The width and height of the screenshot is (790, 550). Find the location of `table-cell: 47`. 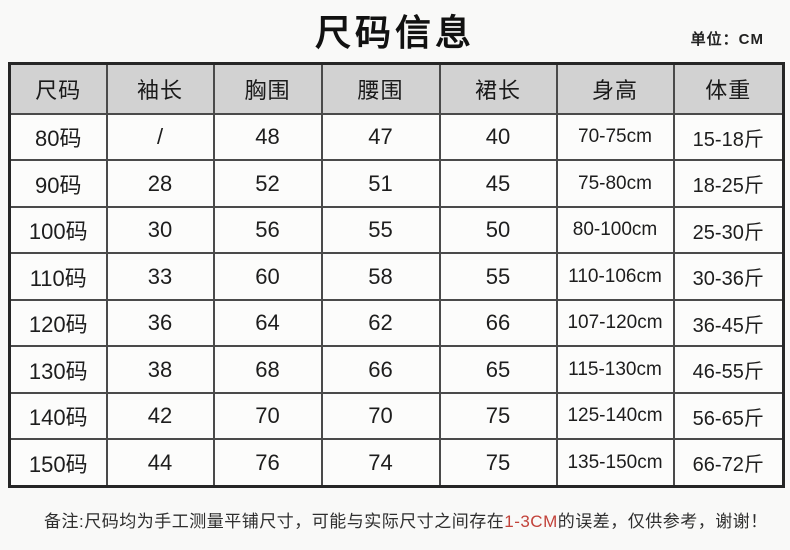

table-cell: 47 is located at coordinates (380, 137).